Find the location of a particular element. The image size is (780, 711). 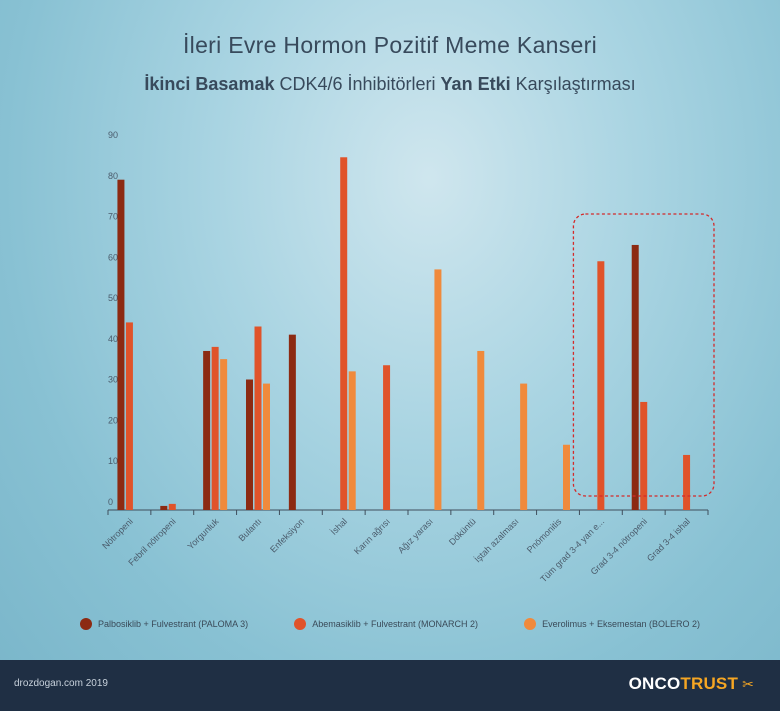

logo-text-onco: ONCO is located at coordinates (654, 683).